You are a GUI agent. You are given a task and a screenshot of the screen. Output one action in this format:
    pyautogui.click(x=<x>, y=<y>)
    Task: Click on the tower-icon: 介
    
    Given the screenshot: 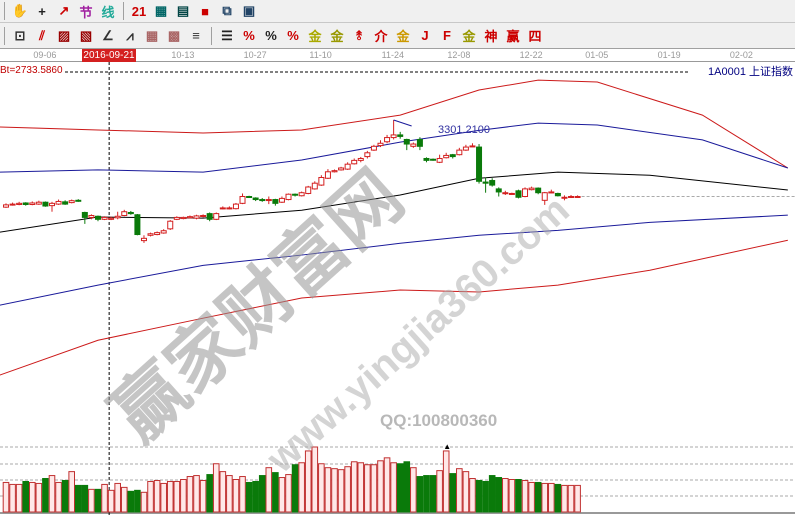 What is the action you would take?
    pyautogui.click(x=381, y=36)
    